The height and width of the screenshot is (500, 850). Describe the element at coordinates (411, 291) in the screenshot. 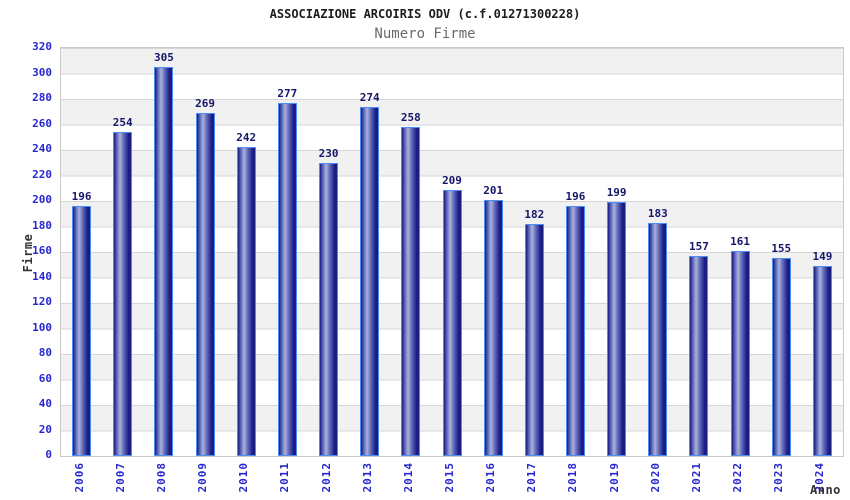

I see `bar-2014` at that location.